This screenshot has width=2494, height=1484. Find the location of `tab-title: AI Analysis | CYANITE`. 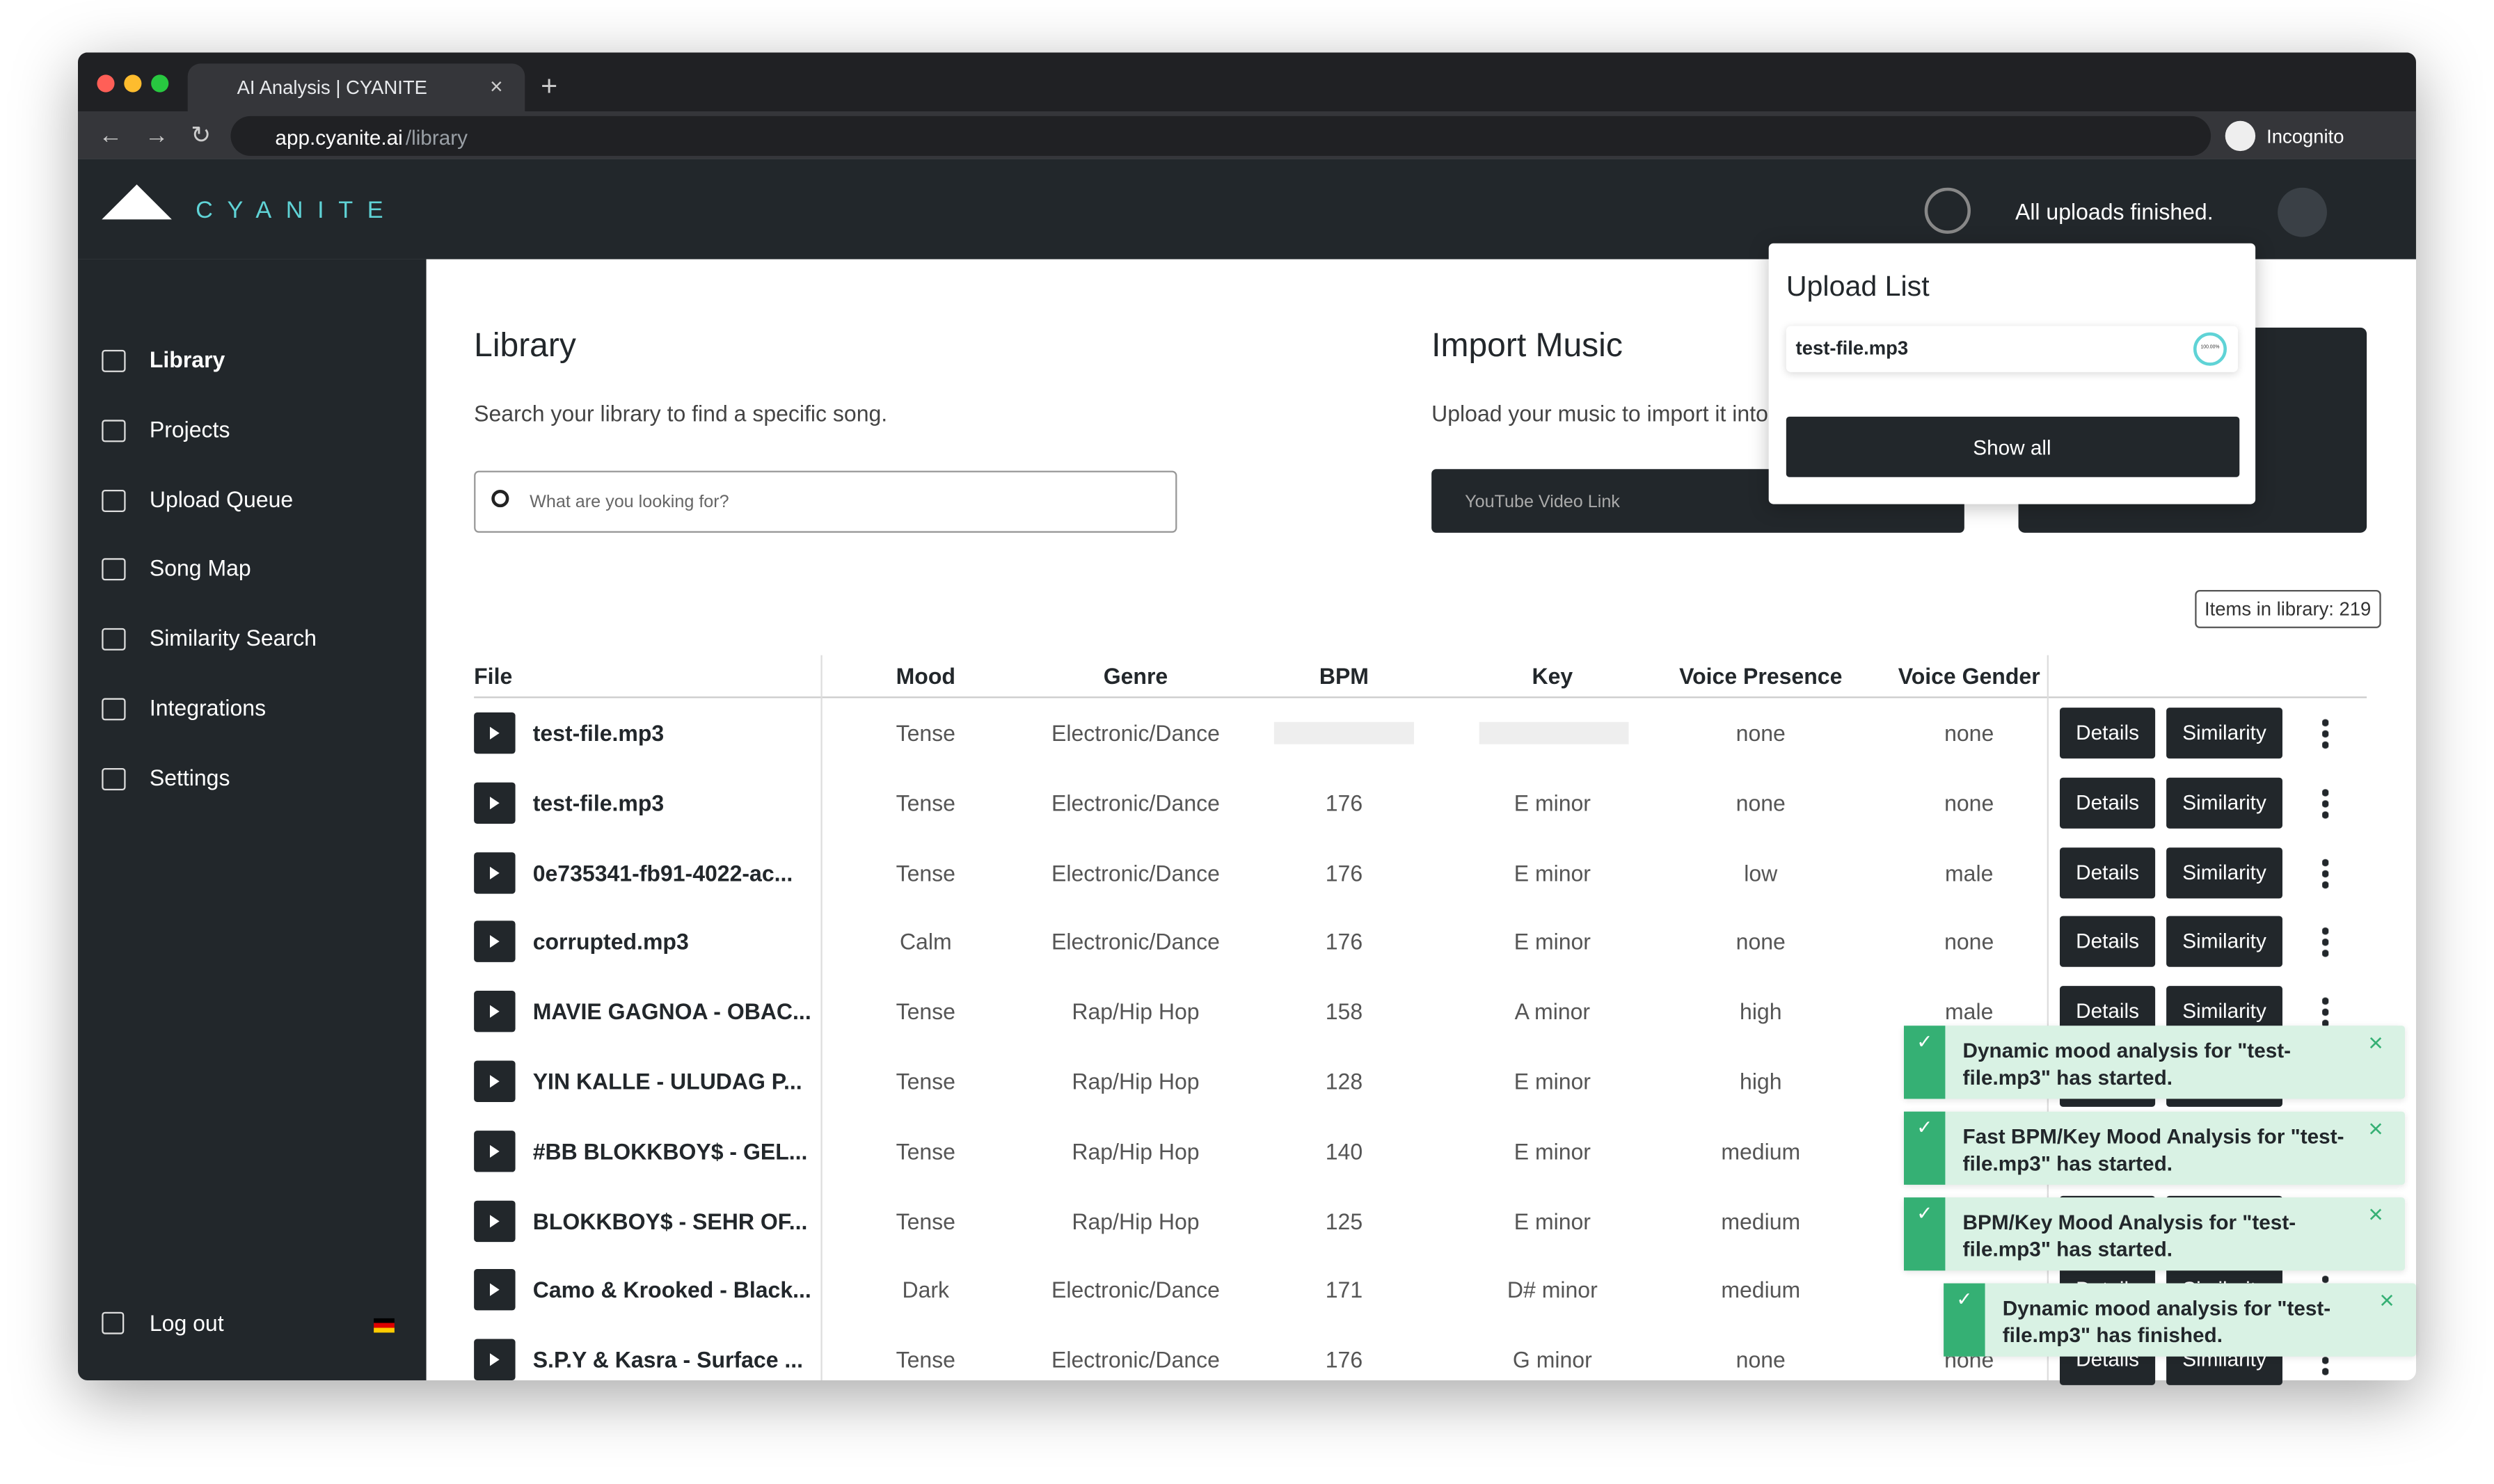

tab-title: AI Analysis | CYANITE is located at coordinates (332, 88).